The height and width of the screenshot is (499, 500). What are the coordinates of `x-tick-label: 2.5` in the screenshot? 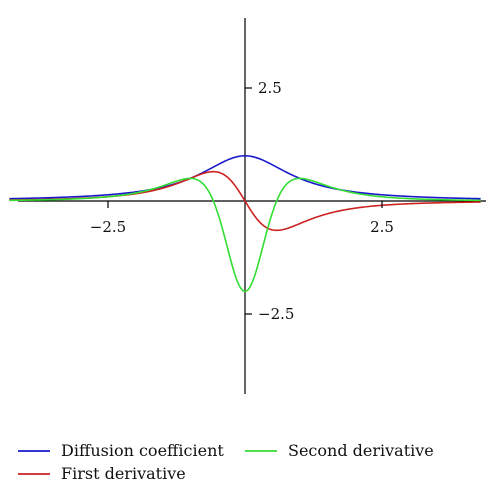 It's located at (382, 227).